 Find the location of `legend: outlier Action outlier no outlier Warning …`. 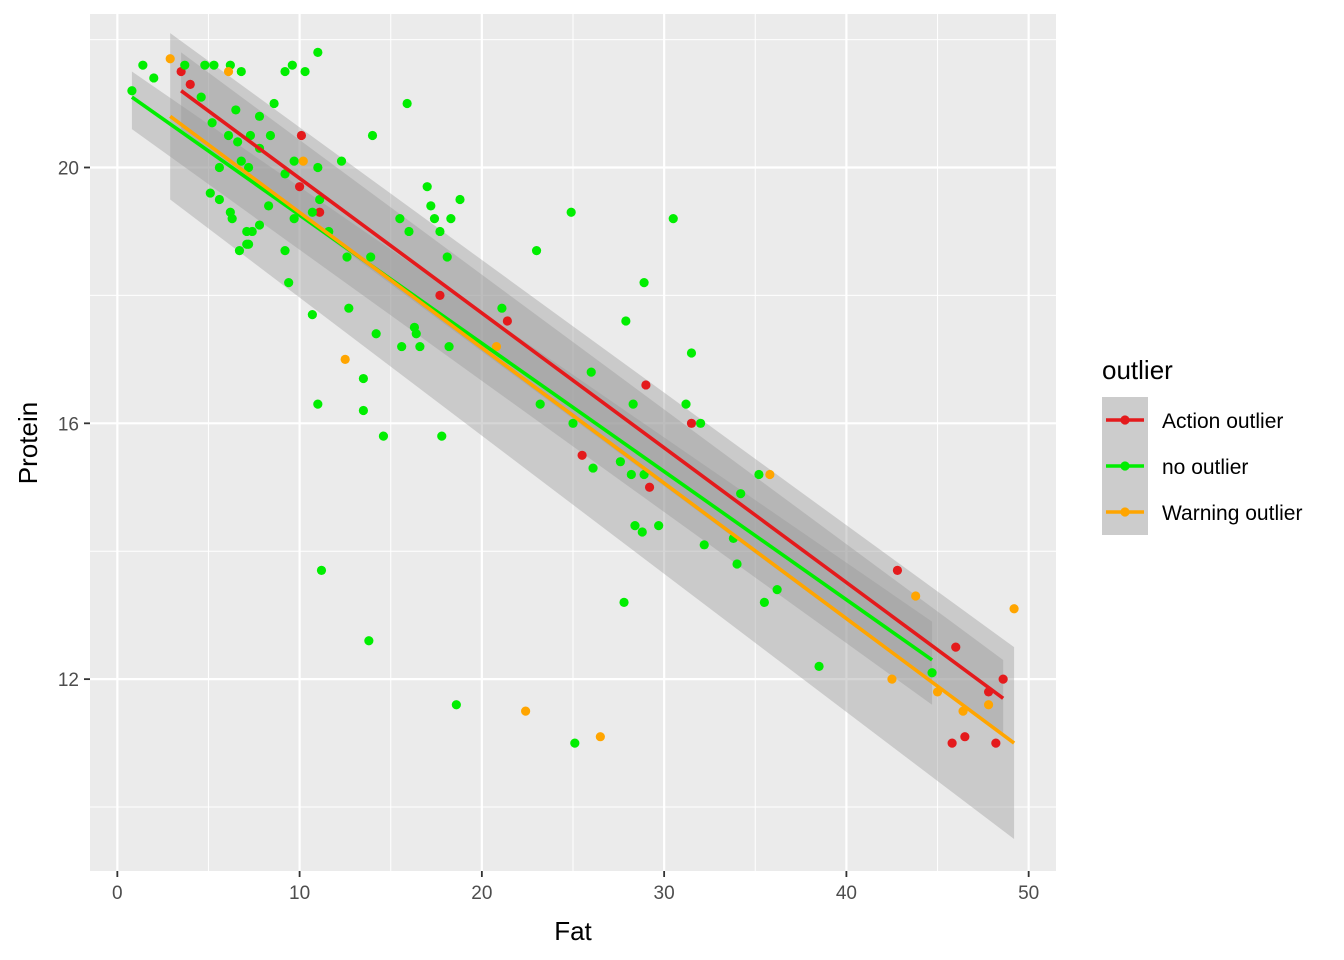

legend: outlier Action outlier no outlier Warning … is located at coordinates (1202, 445).